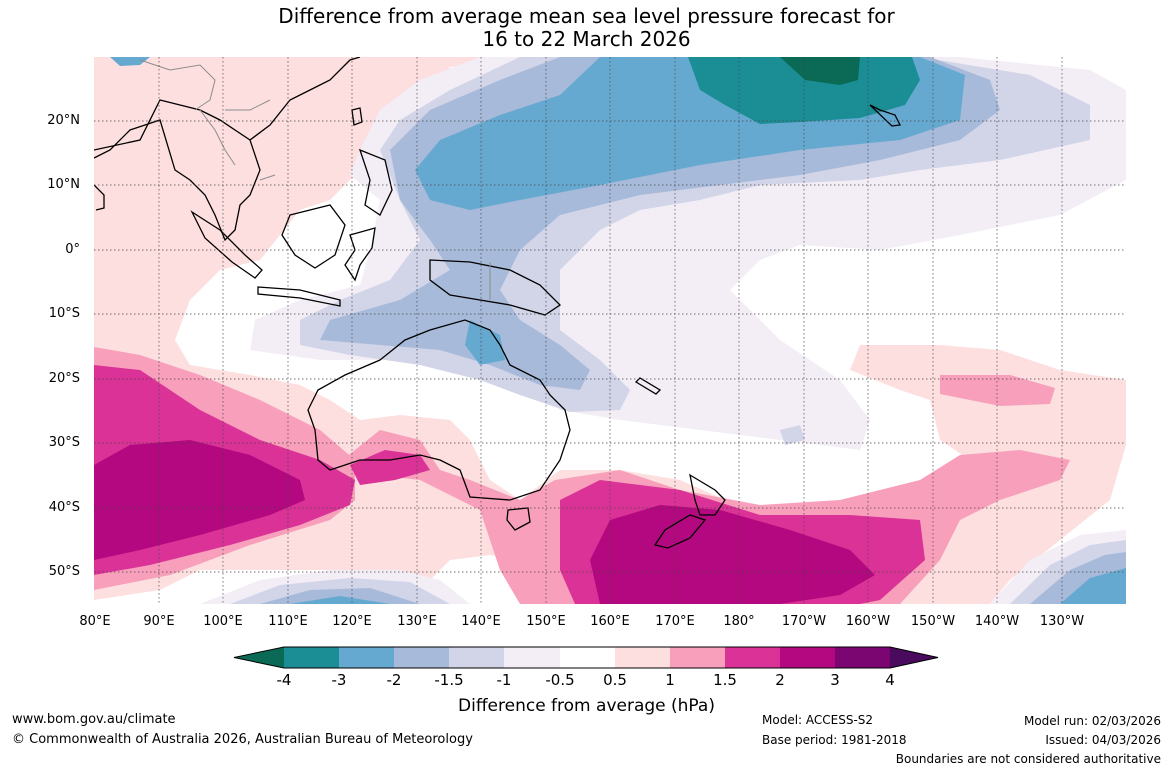 This screenshot has width=1173, height=770. Describe the element at coordinates (739, 621) in the screenshot. I see `lon-label: 180°` at that location.